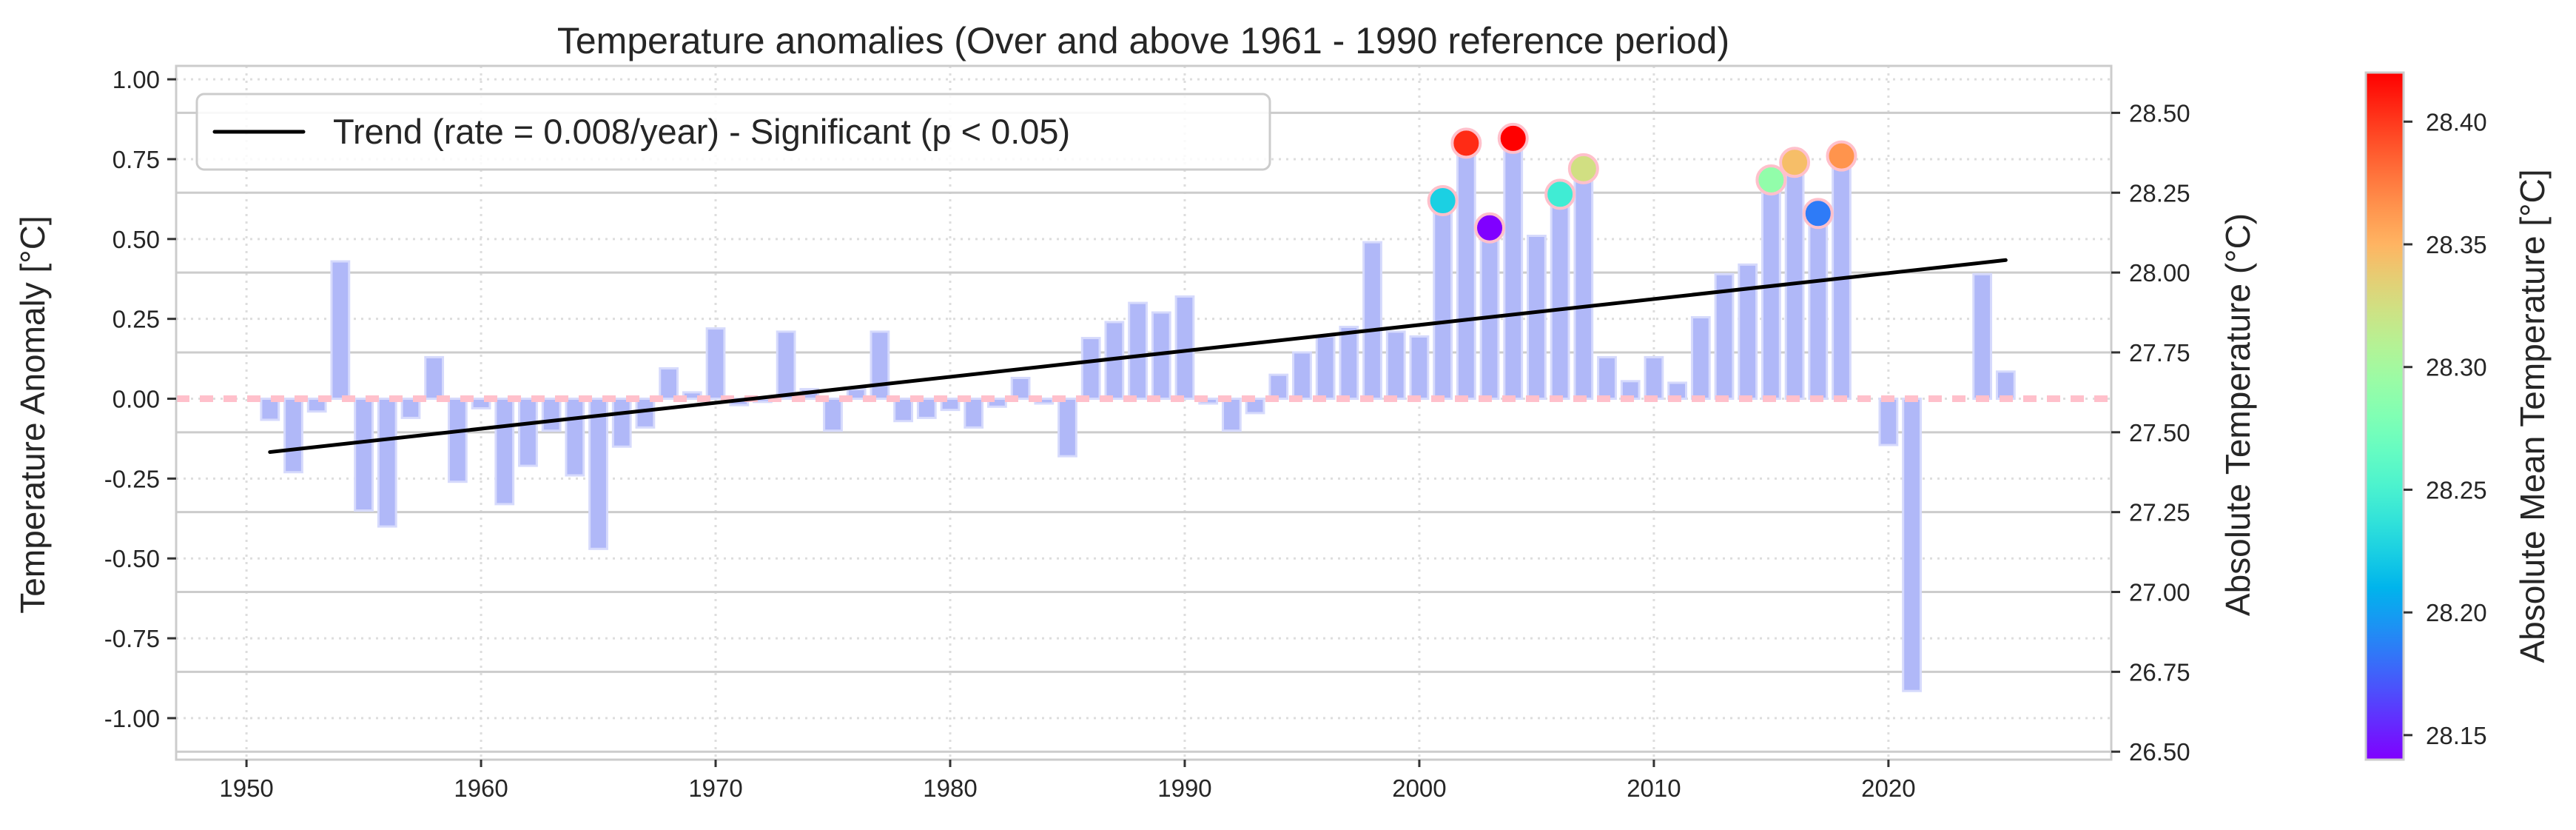 Image resolution: width=2576 pixels, height=830 pixels. Describe the element at coordinates (2159, 752) in the screenshot. I see `y2-tick-label: 26.50` at that location.